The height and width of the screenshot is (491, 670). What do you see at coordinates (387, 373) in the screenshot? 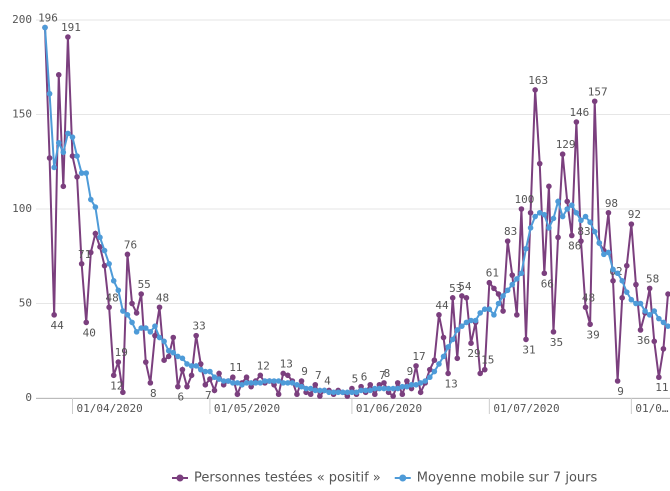
I see `data-label: 8` at bounding box center [387, 373].